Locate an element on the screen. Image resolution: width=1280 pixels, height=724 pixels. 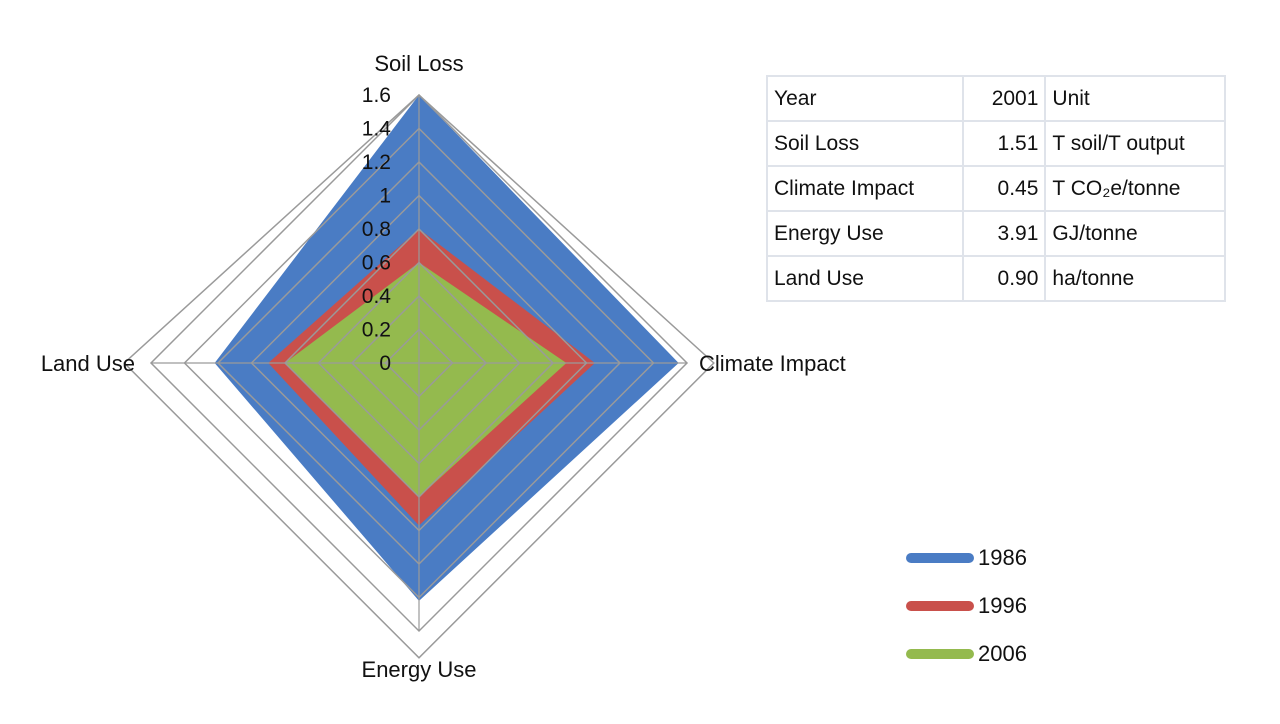
table-cell-unit: ha/tonne is located at coordinates (1135, 278).